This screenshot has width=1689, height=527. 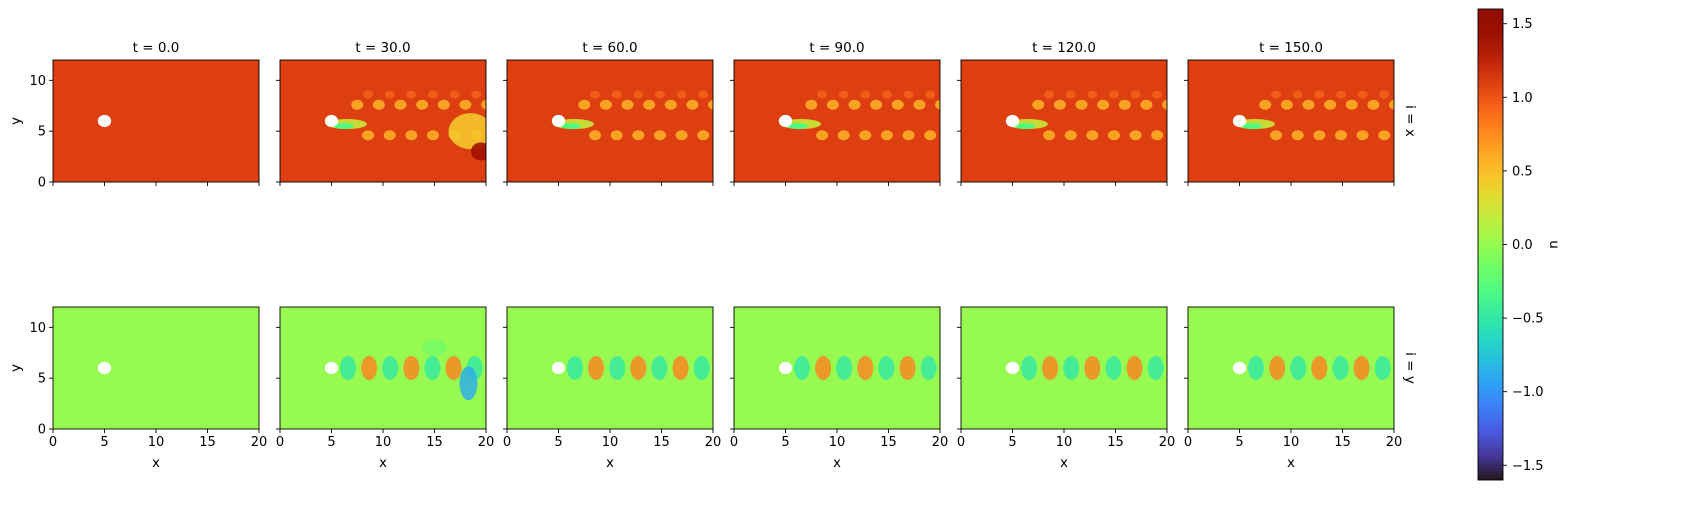 I want to click on column-title: t = 150.0, so click(x=1291, y=48).